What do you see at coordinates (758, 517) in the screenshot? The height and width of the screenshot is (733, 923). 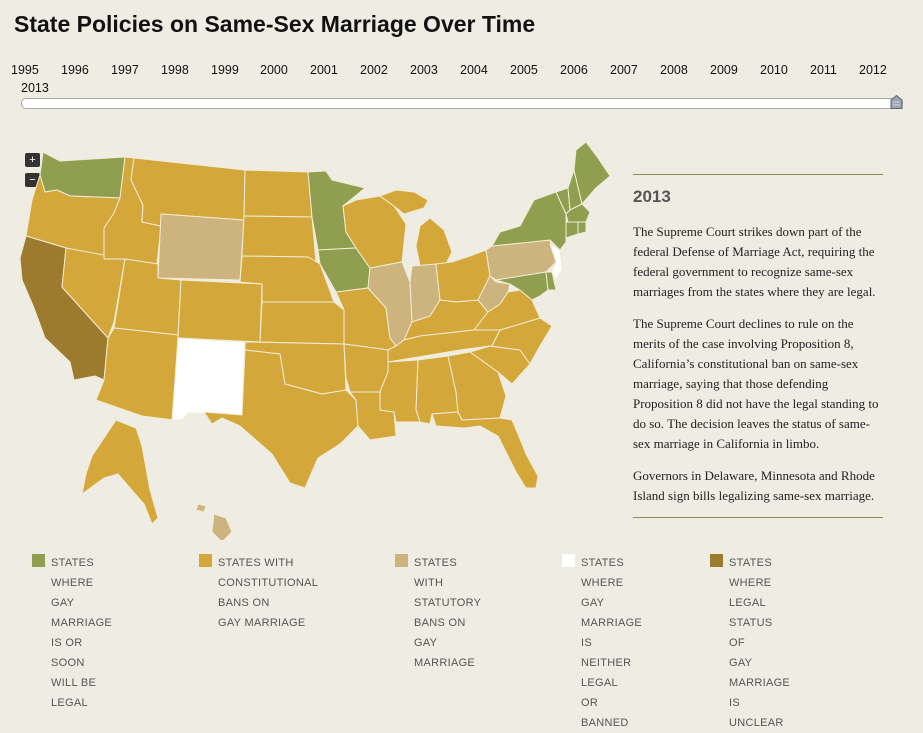 I see `info-bottom-rule` at bounding box center [758, 517].